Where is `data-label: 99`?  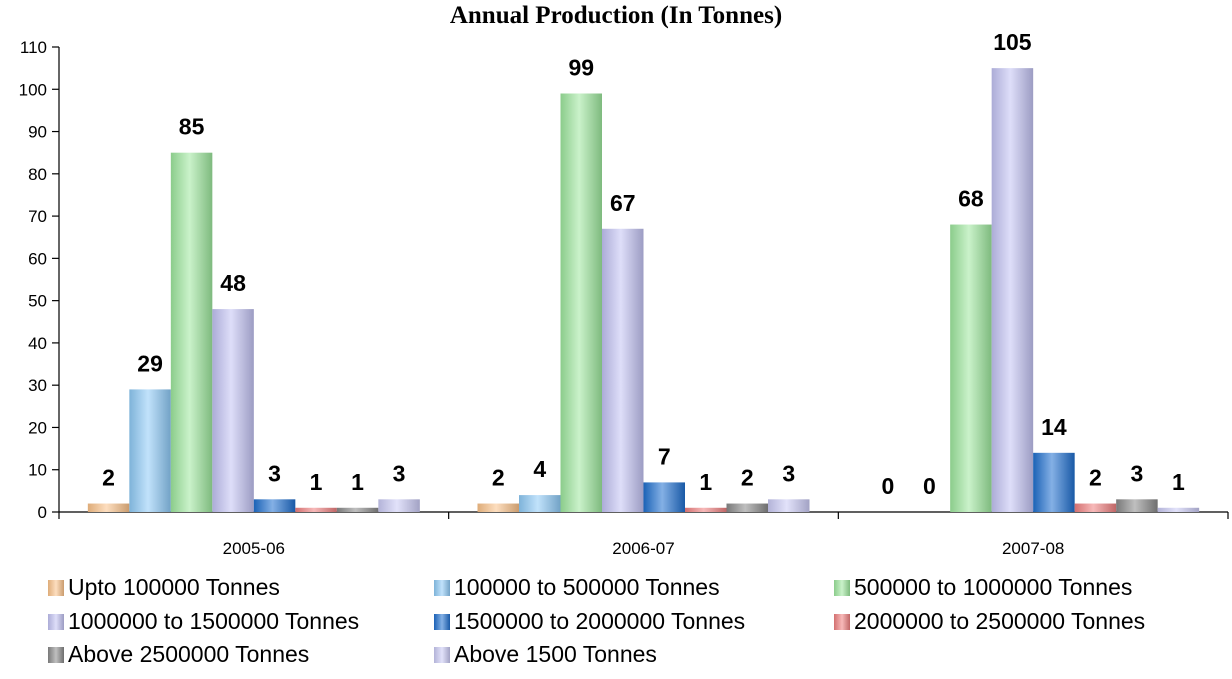 data-label: 99 is located at coordinates (581, 68).